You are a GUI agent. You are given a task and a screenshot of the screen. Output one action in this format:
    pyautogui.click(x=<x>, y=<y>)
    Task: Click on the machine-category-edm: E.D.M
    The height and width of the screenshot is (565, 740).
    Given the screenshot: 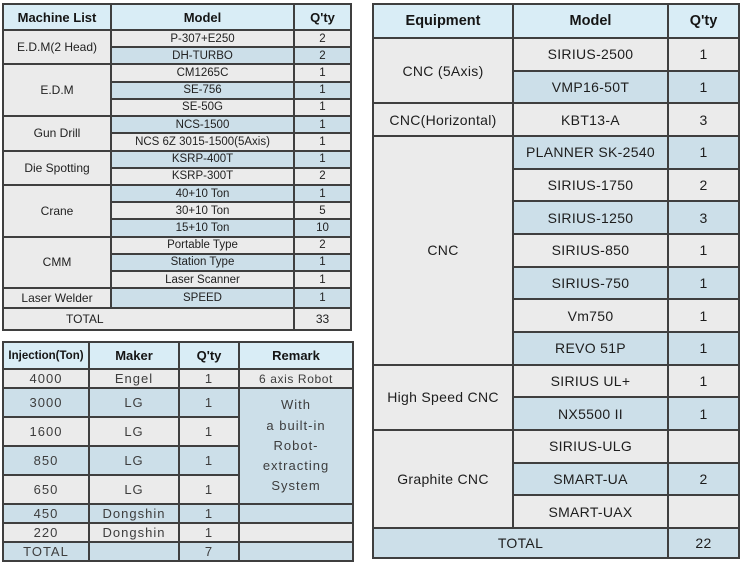 What is the action you would take?
    pyautogui.click(x=57, y=90)
    